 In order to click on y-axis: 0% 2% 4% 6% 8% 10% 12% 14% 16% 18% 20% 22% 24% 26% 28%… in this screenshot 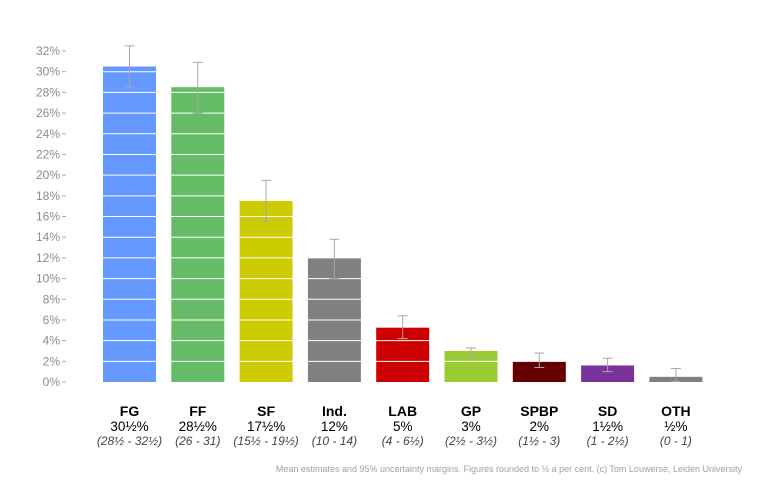, I will do `click(51, 216)`.